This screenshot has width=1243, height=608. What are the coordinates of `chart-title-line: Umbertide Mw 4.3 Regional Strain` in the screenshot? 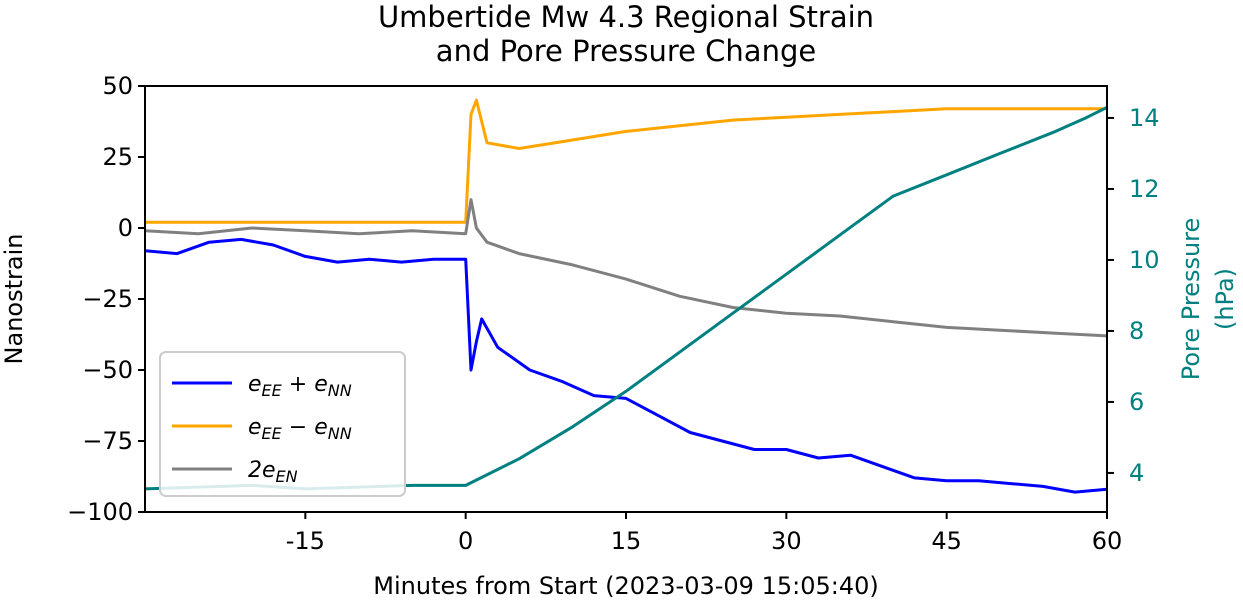 It's located at (626, 17).